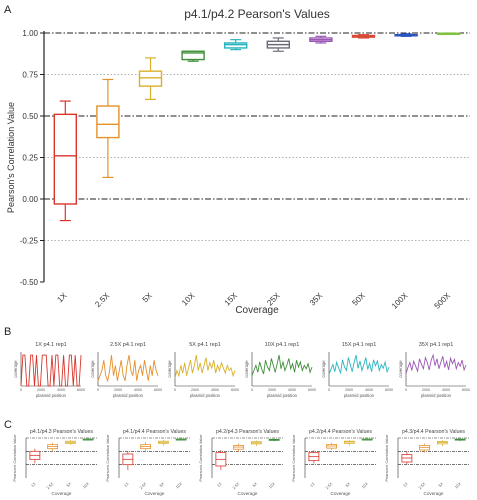 The image size is (477, 500). I want to click on chart-title: p4.1/p4.2 Pearson's Values, so click(257, 14).